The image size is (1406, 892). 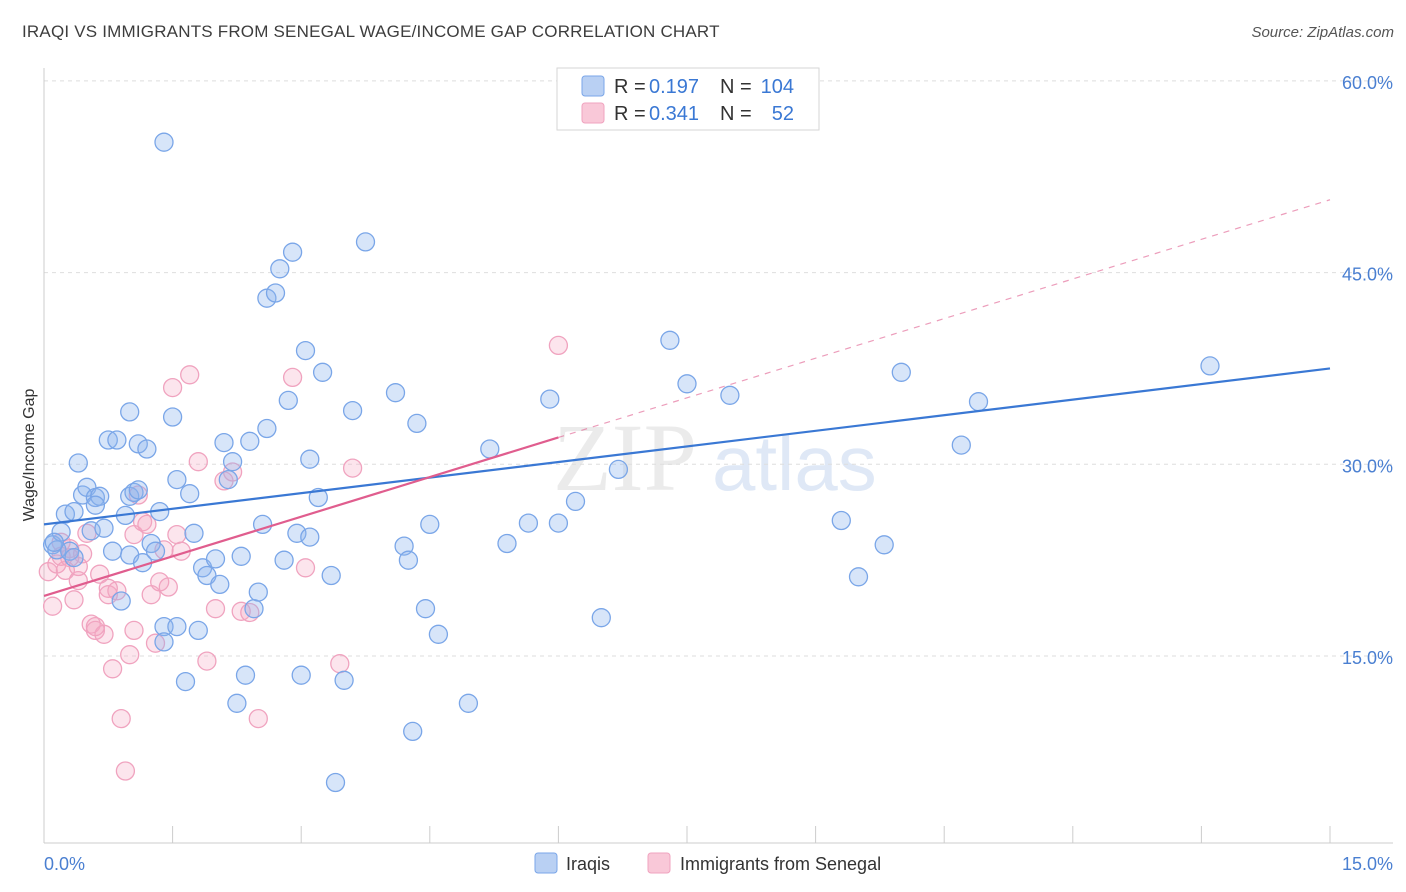 I want to click on bottom-legend: Iraqis Immigrants from Senegal, so click(x=707, y=863).